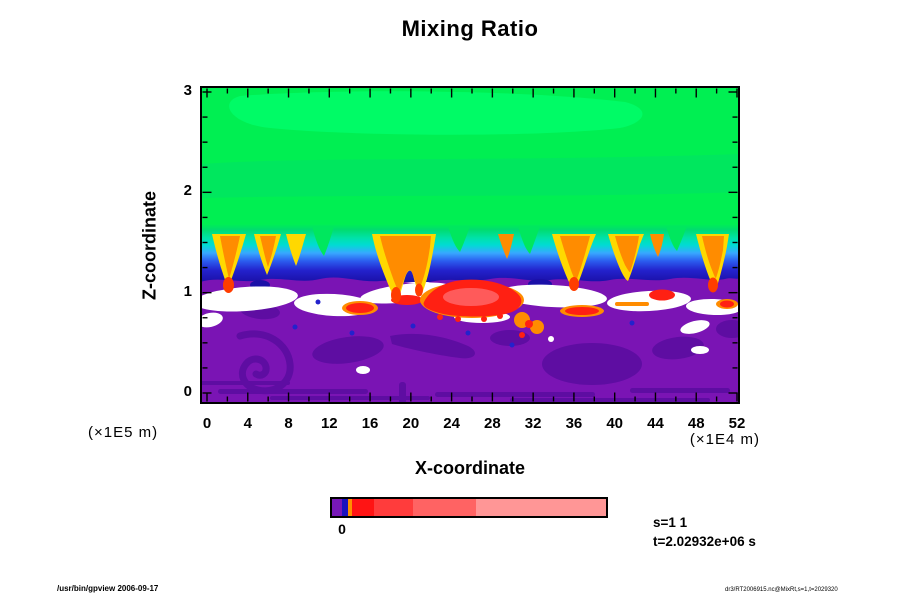 The height and width of the screenshot is (600, 900). What do you see at coordinates (469, 468) in the screenshot?
I see `x-axis-title: X-coordinate` at bounding box center [469, 468].